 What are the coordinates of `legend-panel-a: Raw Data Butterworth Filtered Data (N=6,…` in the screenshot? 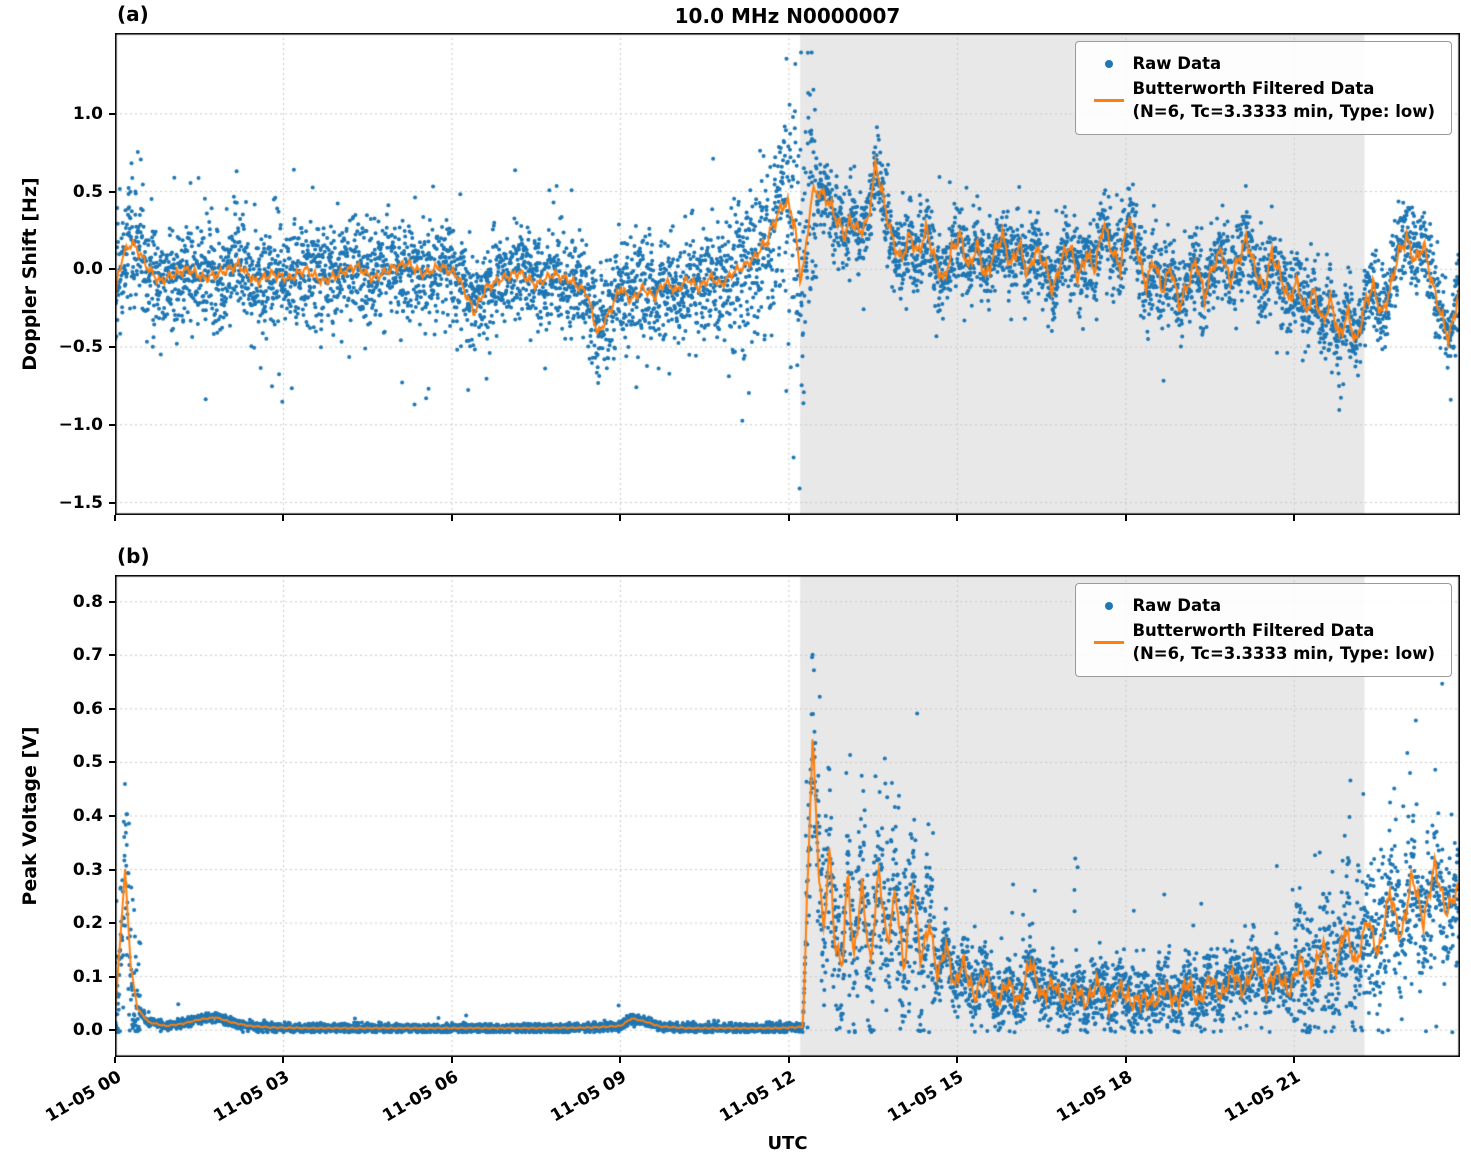 It's located at (1263, 88).